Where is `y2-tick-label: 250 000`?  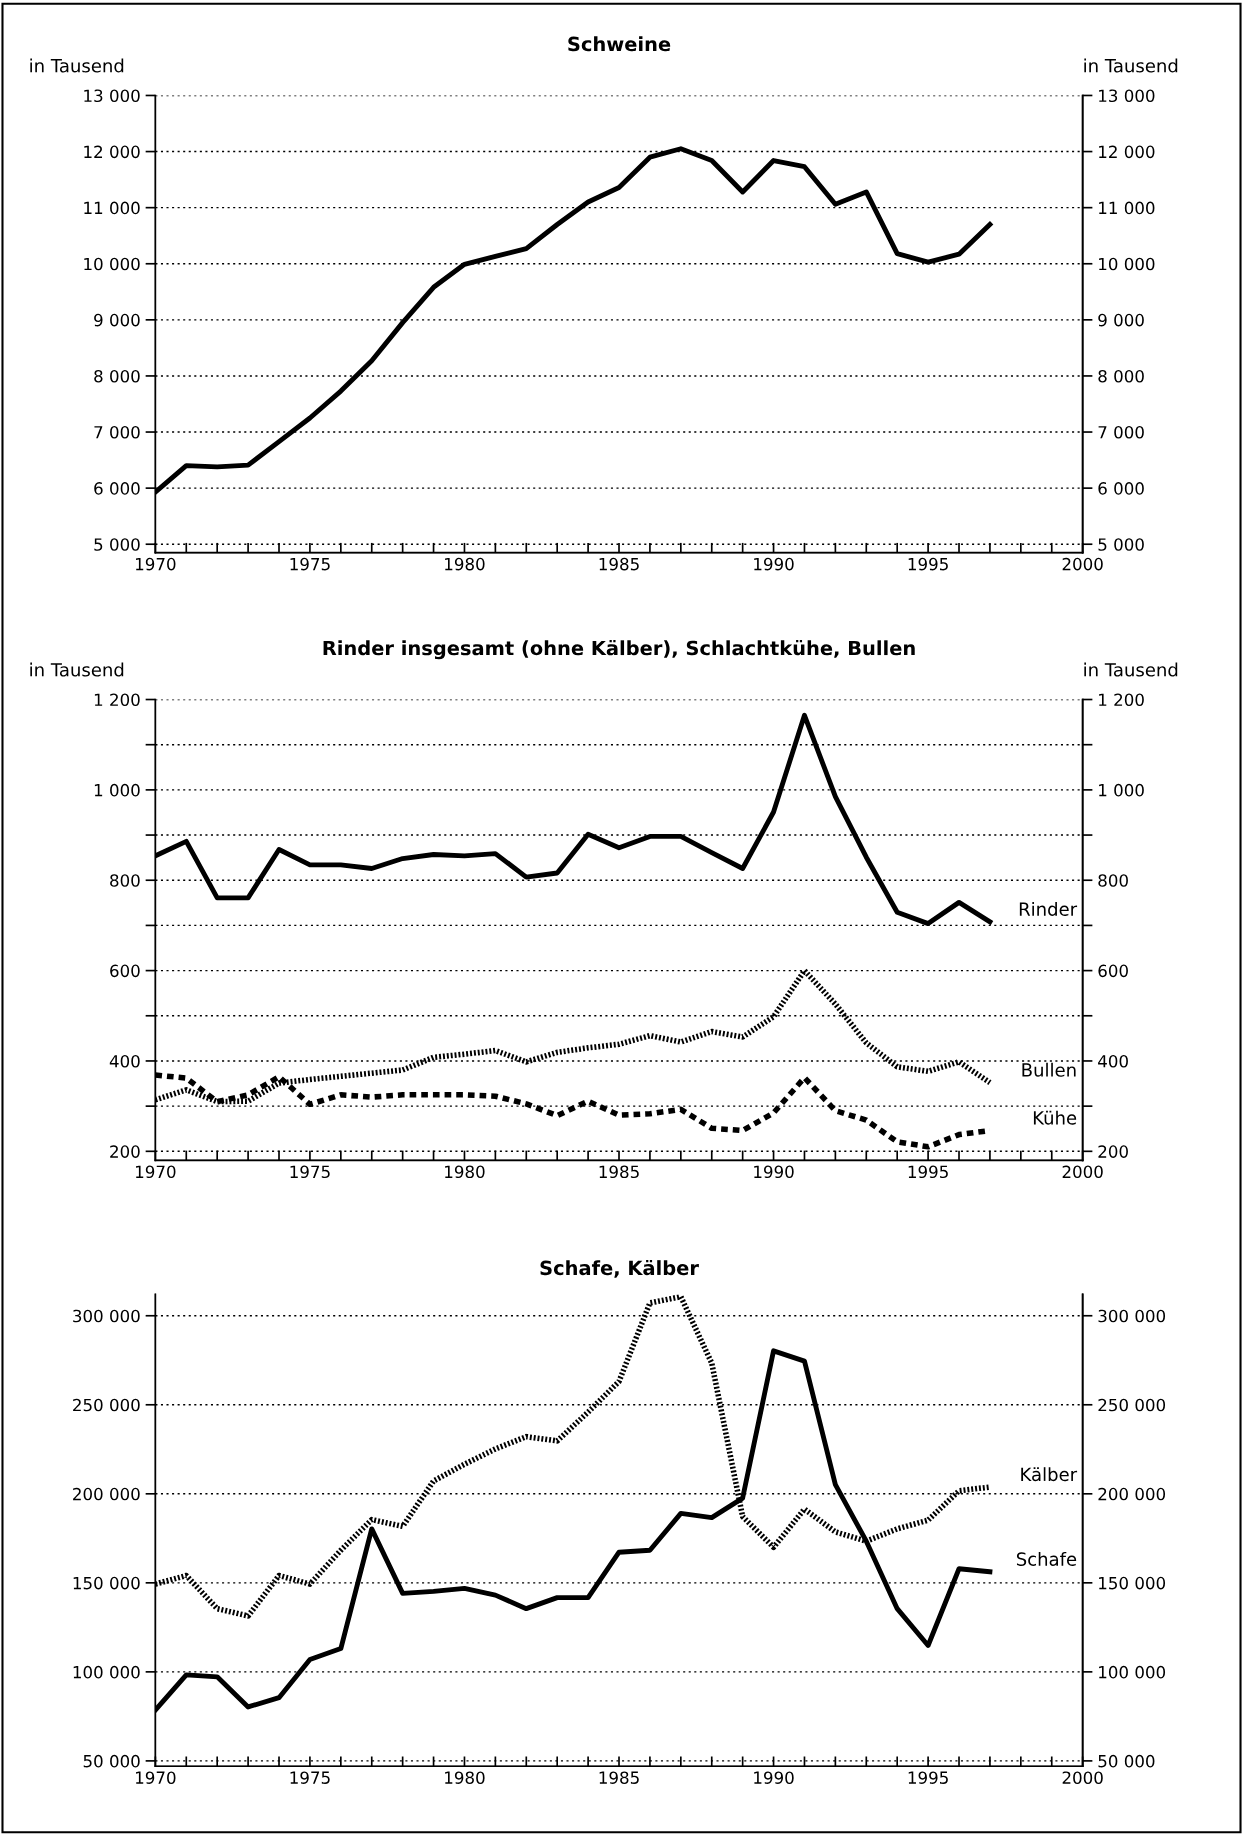 y2-tick-label: 250 000 is located at coordinates (1132, 1405).